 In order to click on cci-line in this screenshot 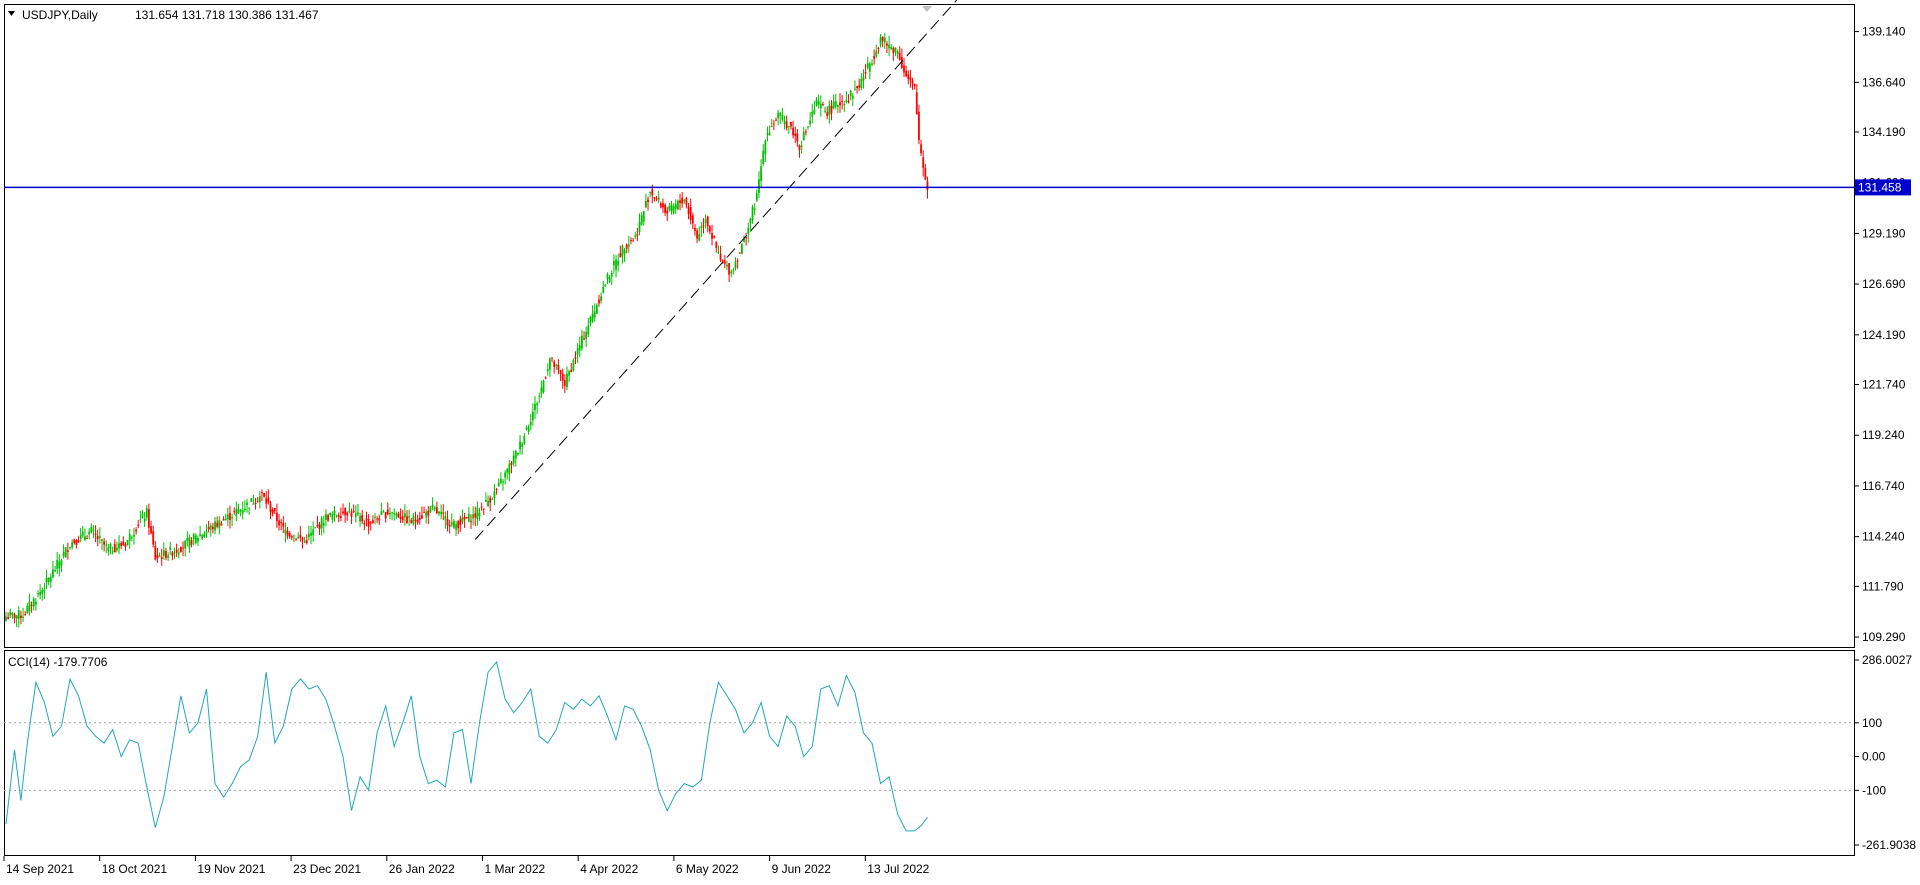, I will do `click(466, 746)`.